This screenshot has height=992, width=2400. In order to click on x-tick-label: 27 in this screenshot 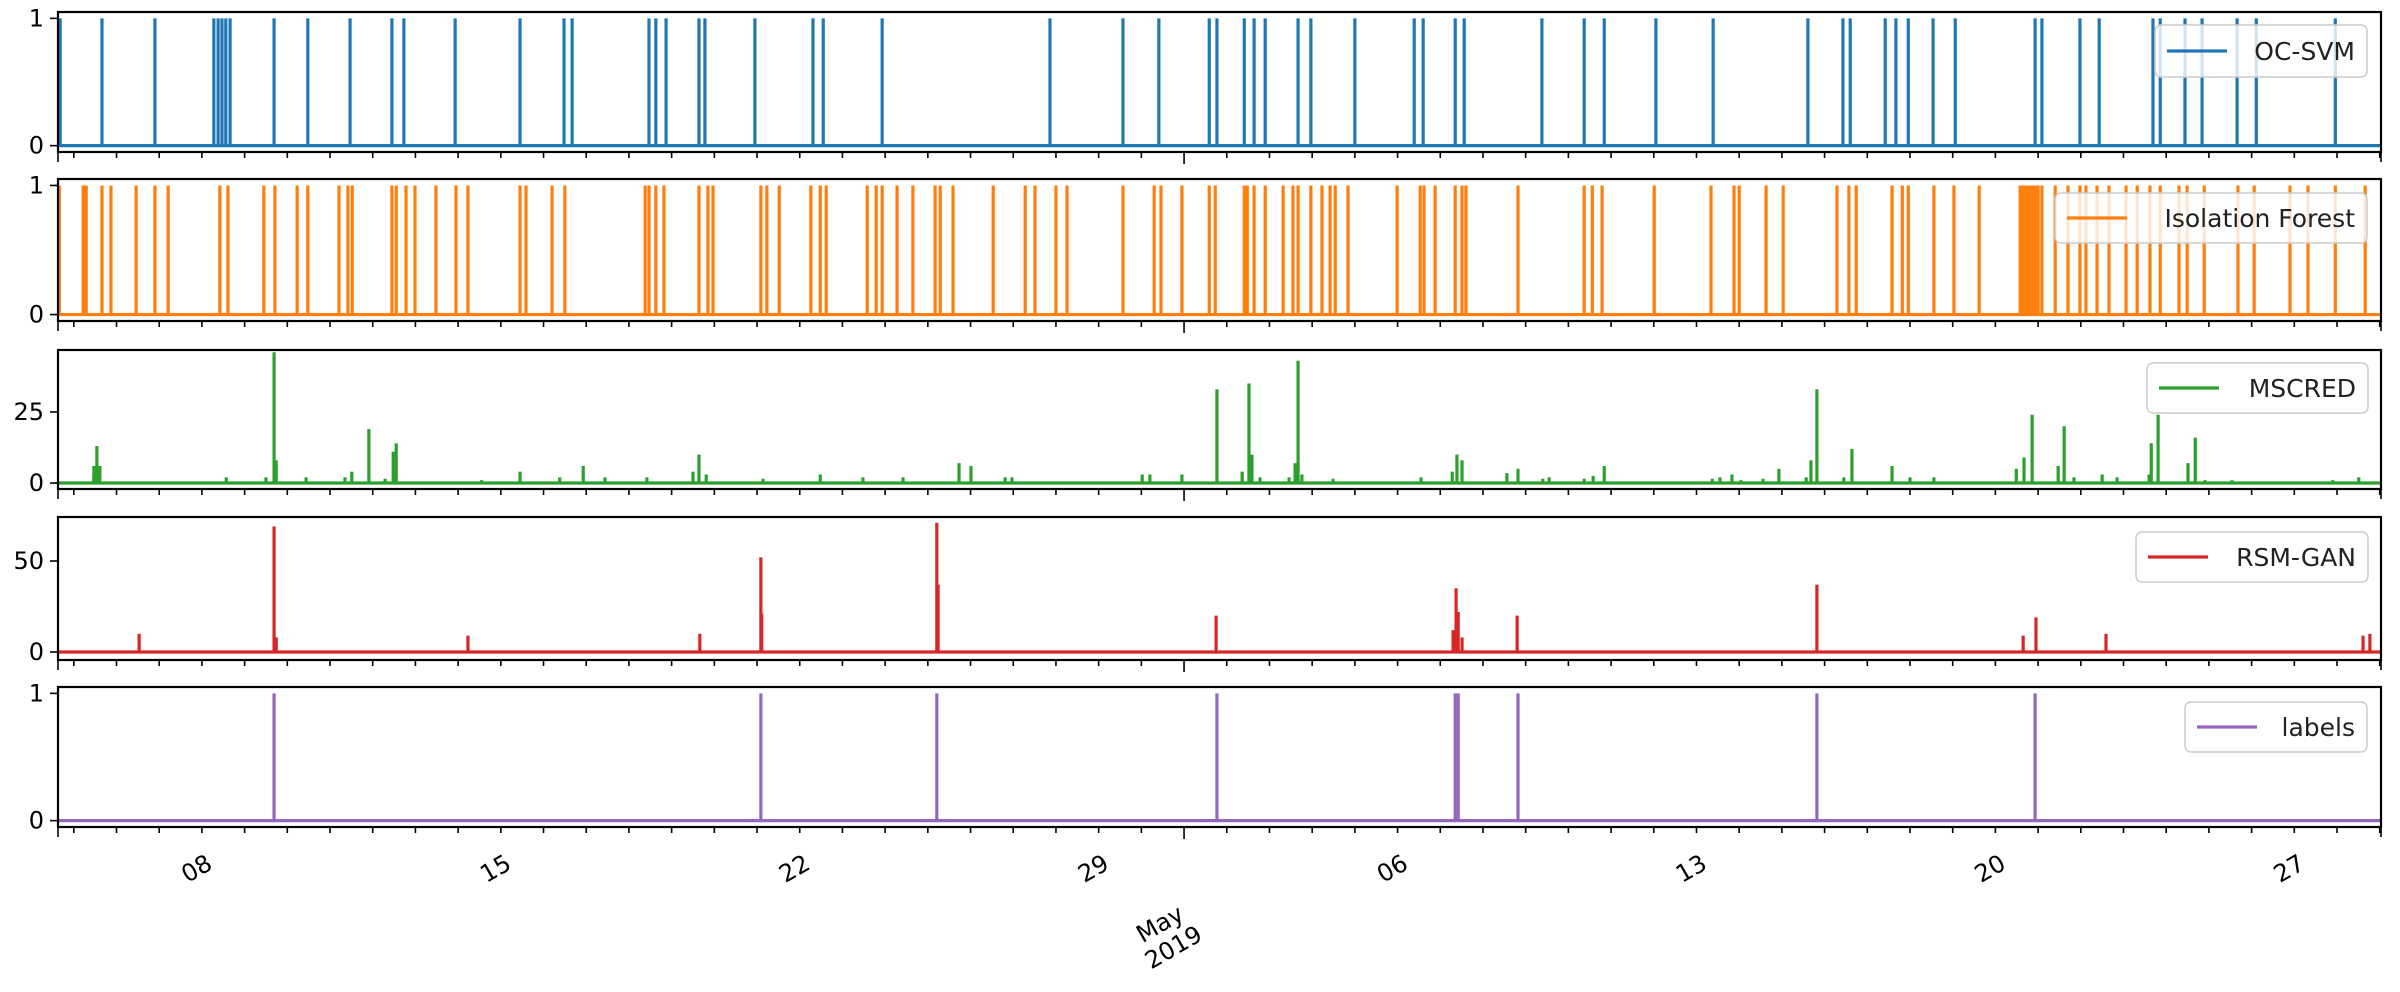, I will do `click(2289, 869)`.